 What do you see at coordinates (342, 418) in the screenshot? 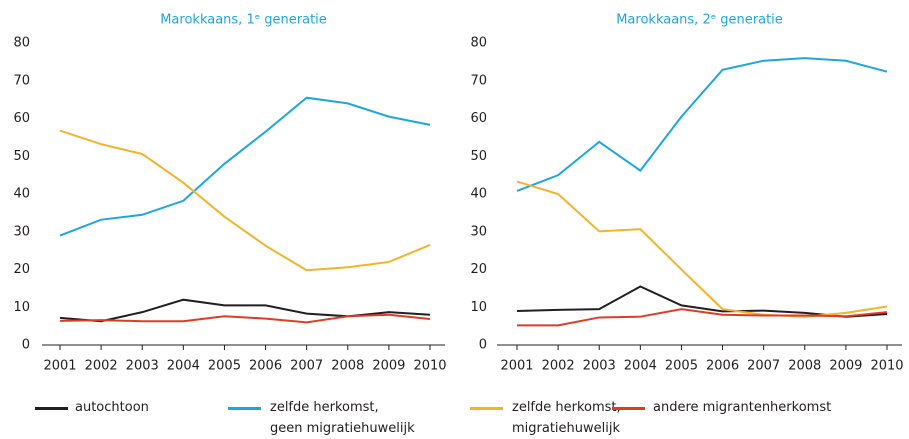
I see `legend-label: zelfde herkomst, geen migratiehuwelijk` at bounding box center [342, 418].